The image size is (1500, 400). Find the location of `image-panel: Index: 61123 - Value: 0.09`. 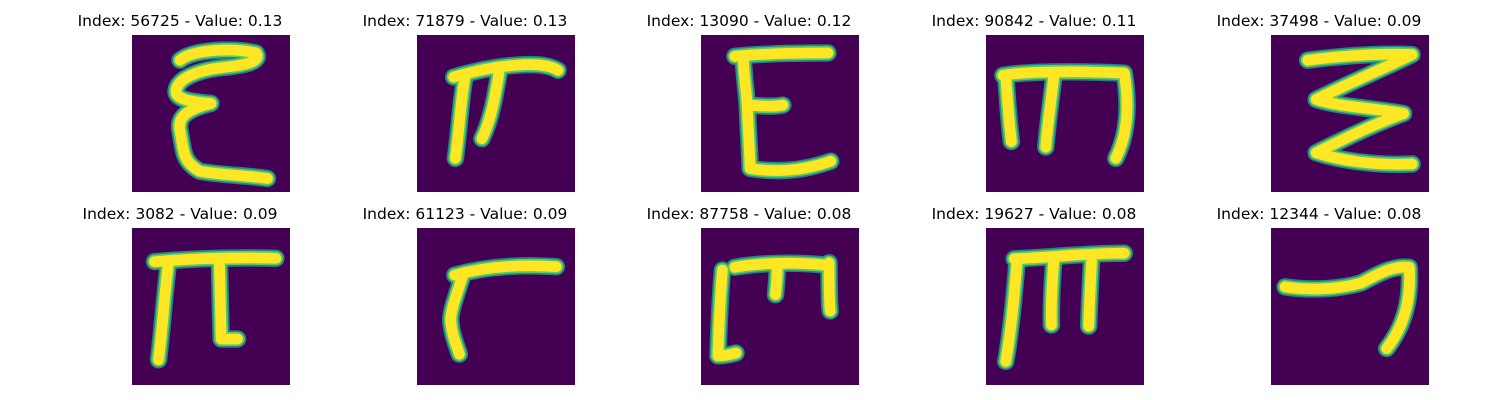

image-panel: Index: 61123 - Value: 0.09 is located at coordinates (465, 290).